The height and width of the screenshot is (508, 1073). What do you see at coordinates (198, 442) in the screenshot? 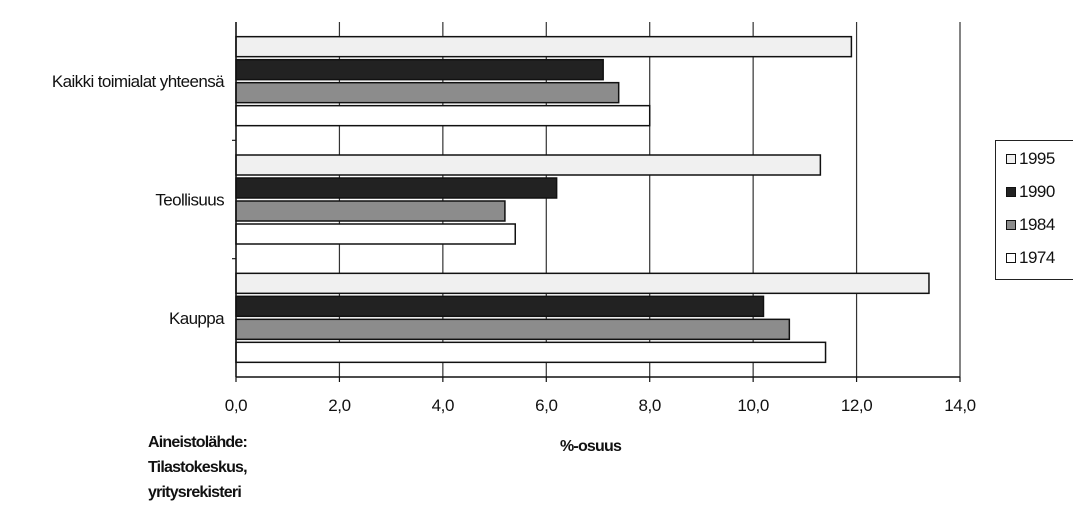
I see `source-line: Aineistolähde:` at bounding box center [198, 442].